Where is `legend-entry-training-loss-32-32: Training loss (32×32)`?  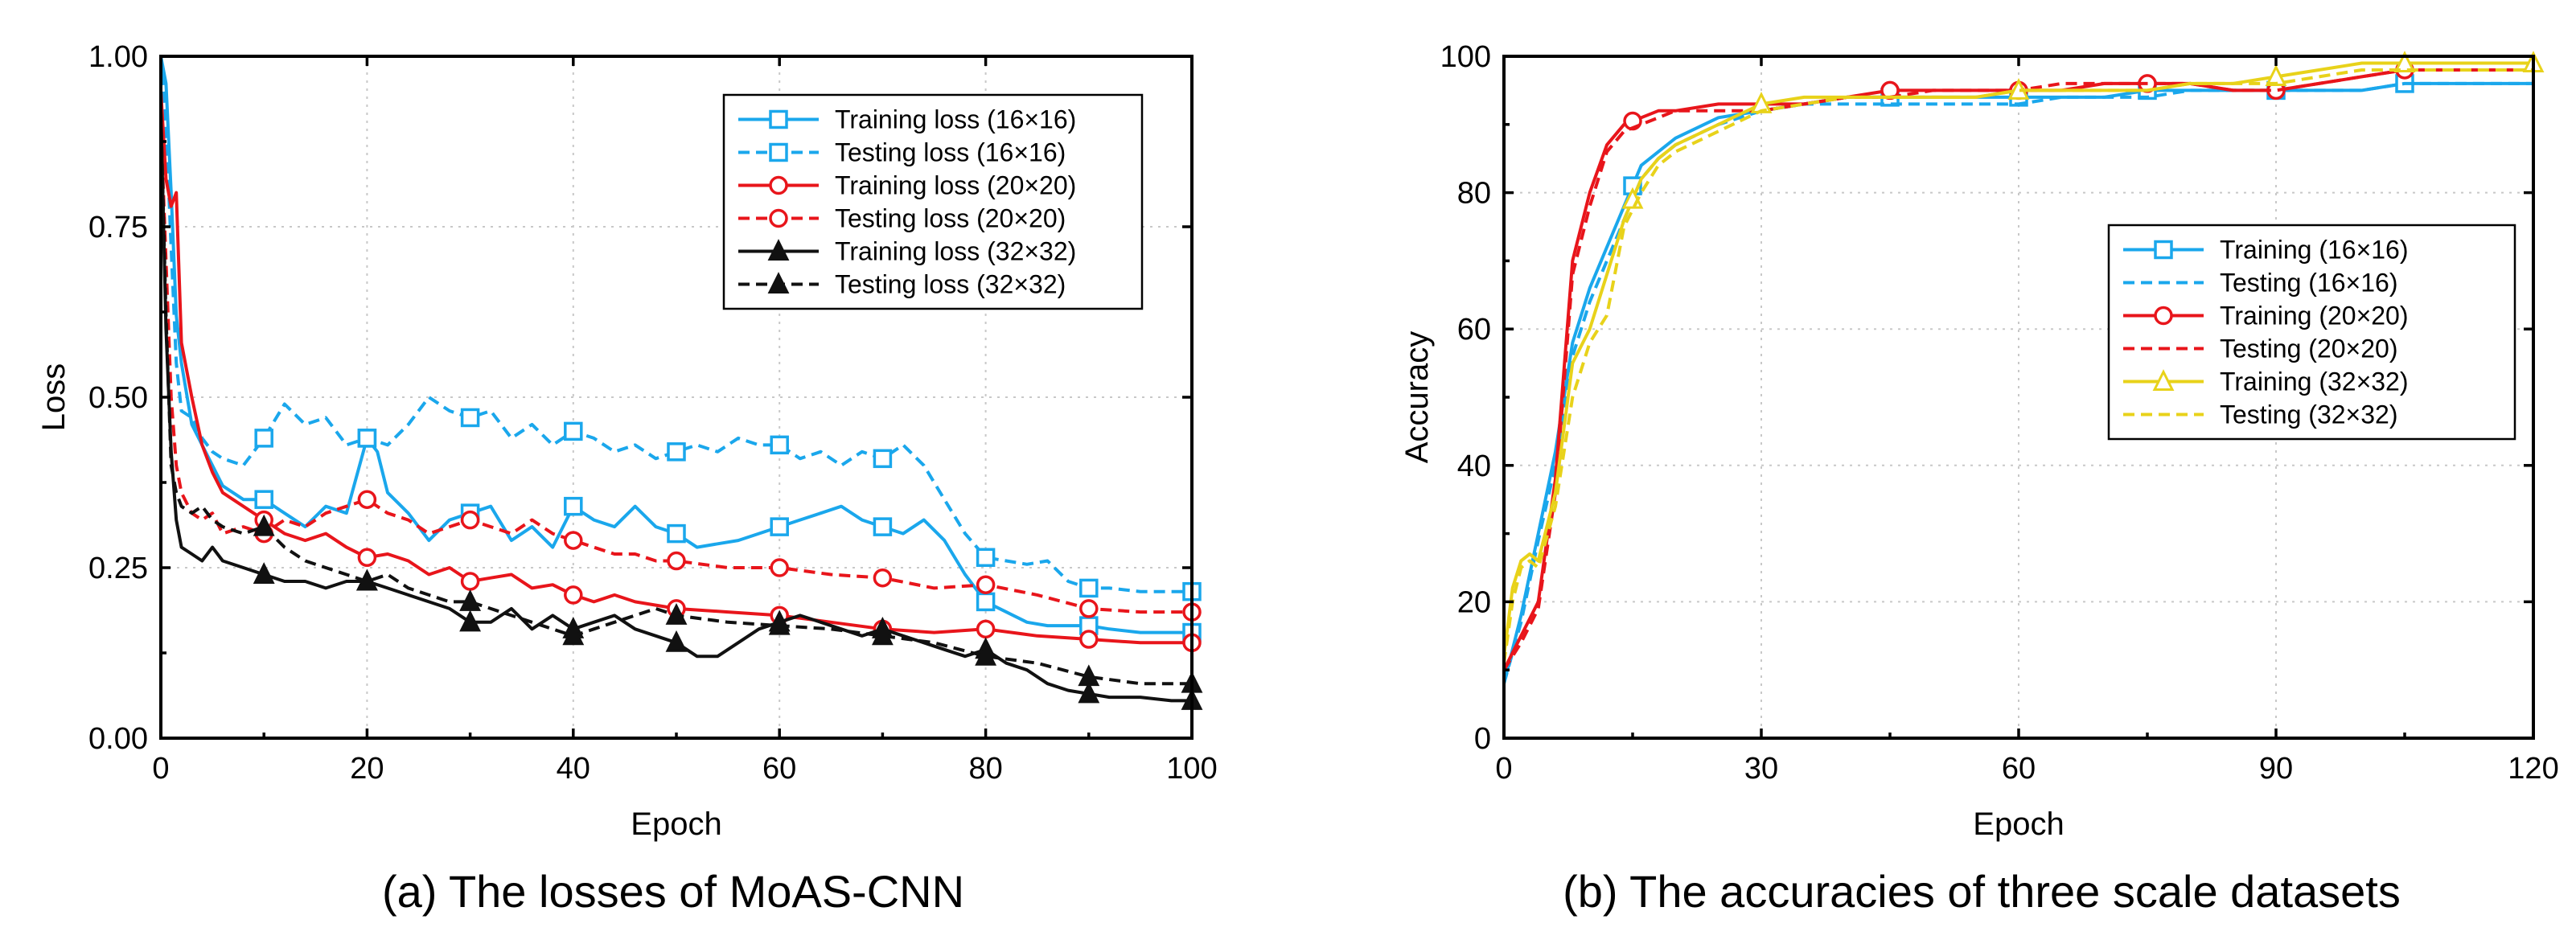
legend-entry-training-loss-32-32: Training loss (32×32) is located at coordinates (955, 251).